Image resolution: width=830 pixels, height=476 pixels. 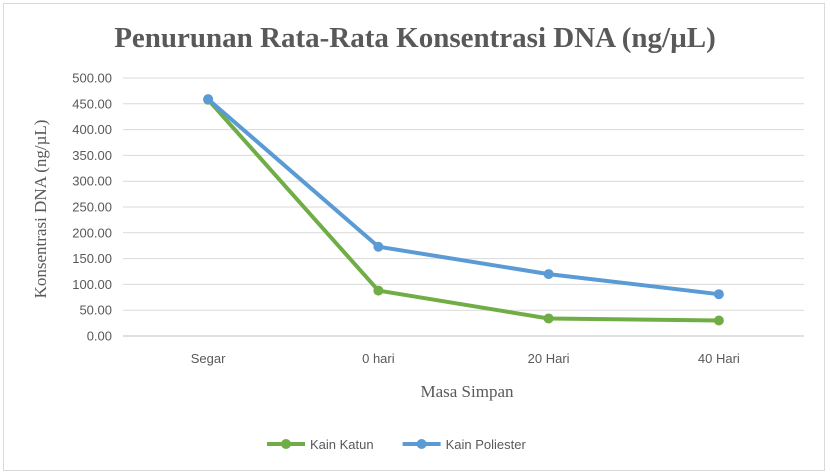 What do you see at coordinates (342, 444) in the screenshot?
I see `legend-label: Kain Katun` at bounding box center [342, 444].